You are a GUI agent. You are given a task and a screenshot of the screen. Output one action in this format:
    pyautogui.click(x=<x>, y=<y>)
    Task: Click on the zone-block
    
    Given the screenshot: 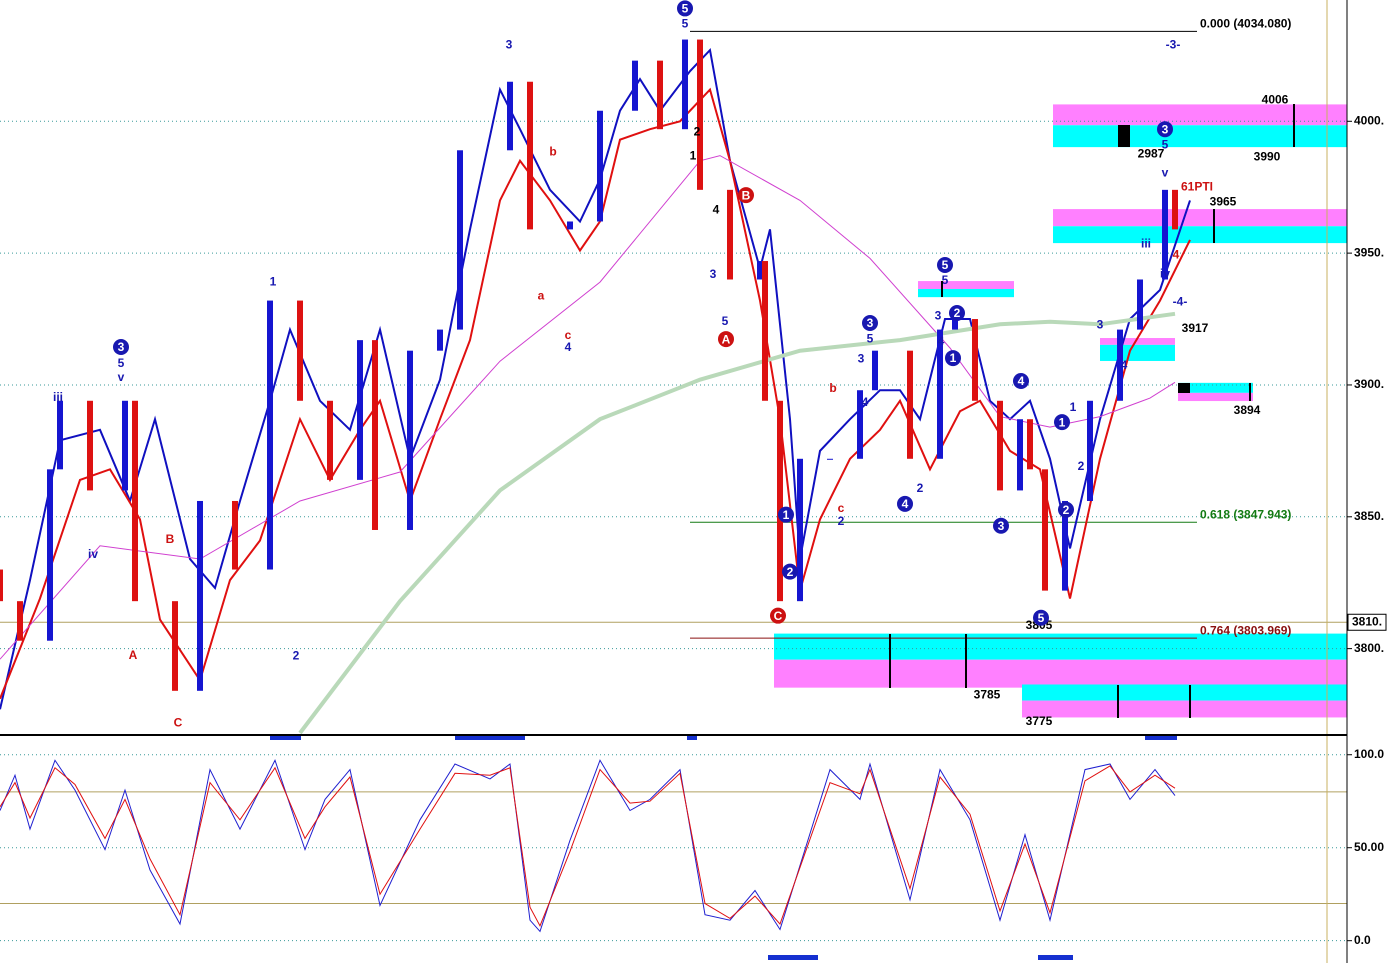 What is the action you would take?
    pyautogui.click(x=1184, y=388)
    